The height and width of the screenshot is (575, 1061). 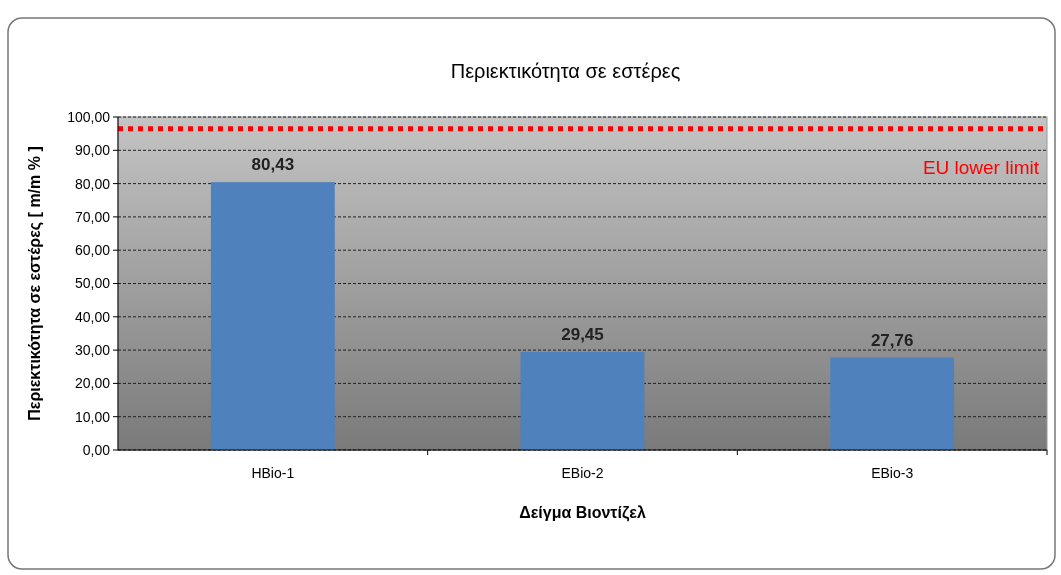 I want to click on x-axis-title: Δείγμα Βιοντίζελ, so click(x=582, y=513).